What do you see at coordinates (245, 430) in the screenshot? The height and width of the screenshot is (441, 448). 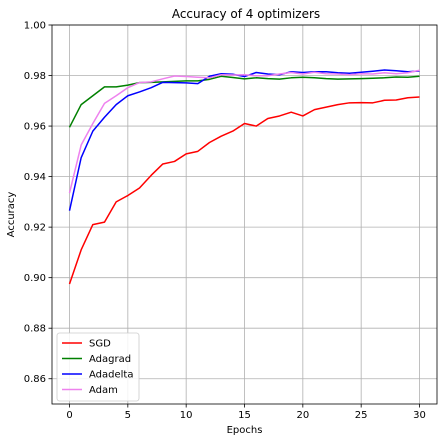 I see `x-axis-label: Epochs` at bounding box center [245, 430].